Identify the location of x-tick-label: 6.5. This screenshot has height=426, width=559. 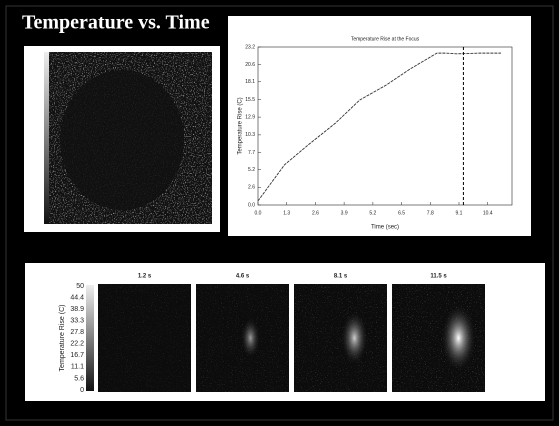
(401, 213).